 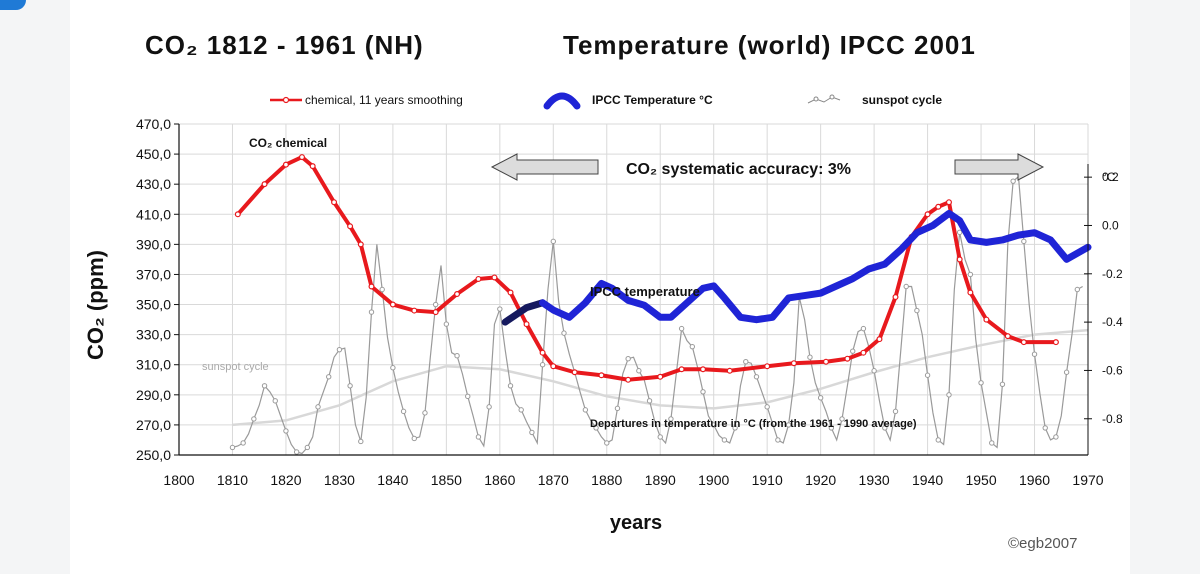 What do you see at coordinates (95, 305) in the screenshot?
I see `y-axis-title: CO₂ (ppm)` at bounding box center [95, 305].